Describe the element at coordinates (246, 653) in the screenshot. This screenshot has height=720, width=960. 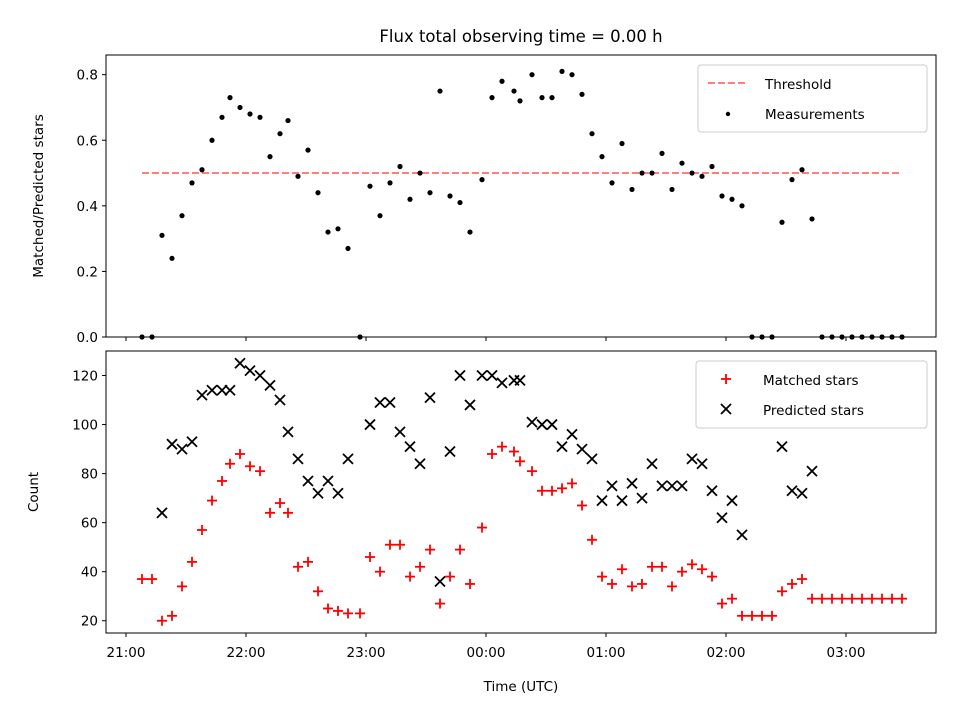
I see `bottom-x-tick-label: 22:00` at that location.